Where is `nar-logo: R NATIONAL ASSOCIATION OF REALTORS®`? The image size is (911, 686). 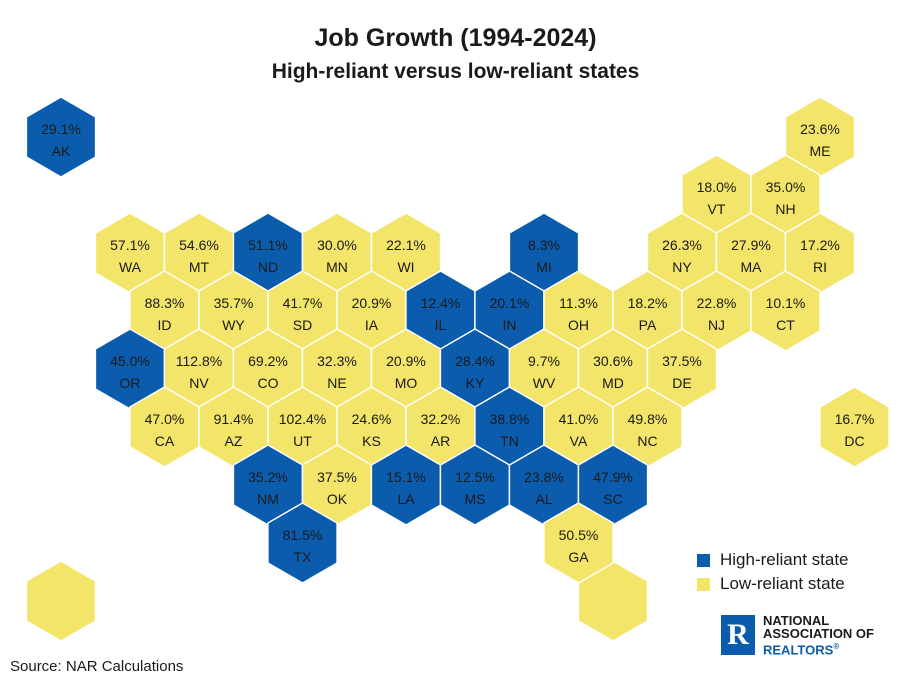
nar-logo: R NATIONAL ASSOCIATION OF REALTORS® is located at coordinates (797, 635).